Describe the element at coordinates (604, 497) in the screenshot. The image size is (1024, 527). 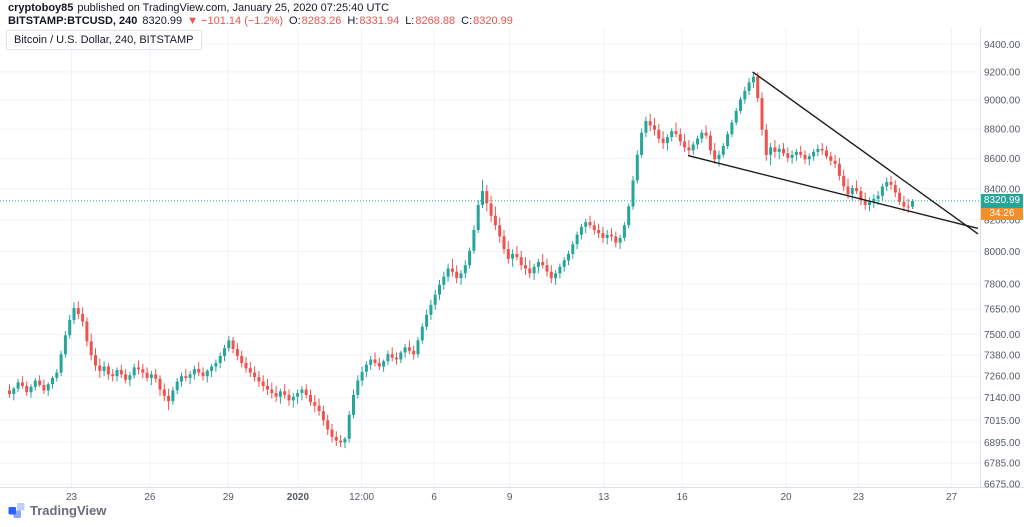
I see `time-axis-label: 13` at that location.